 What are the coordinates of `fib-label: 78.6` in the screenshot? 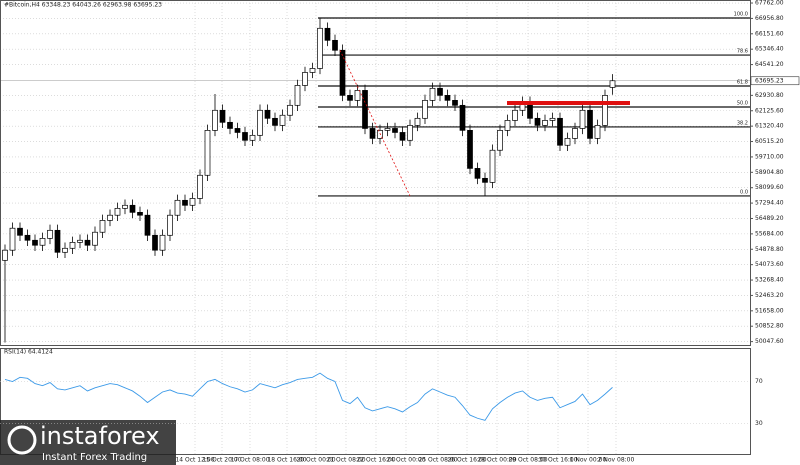 It's located at (742, 52).